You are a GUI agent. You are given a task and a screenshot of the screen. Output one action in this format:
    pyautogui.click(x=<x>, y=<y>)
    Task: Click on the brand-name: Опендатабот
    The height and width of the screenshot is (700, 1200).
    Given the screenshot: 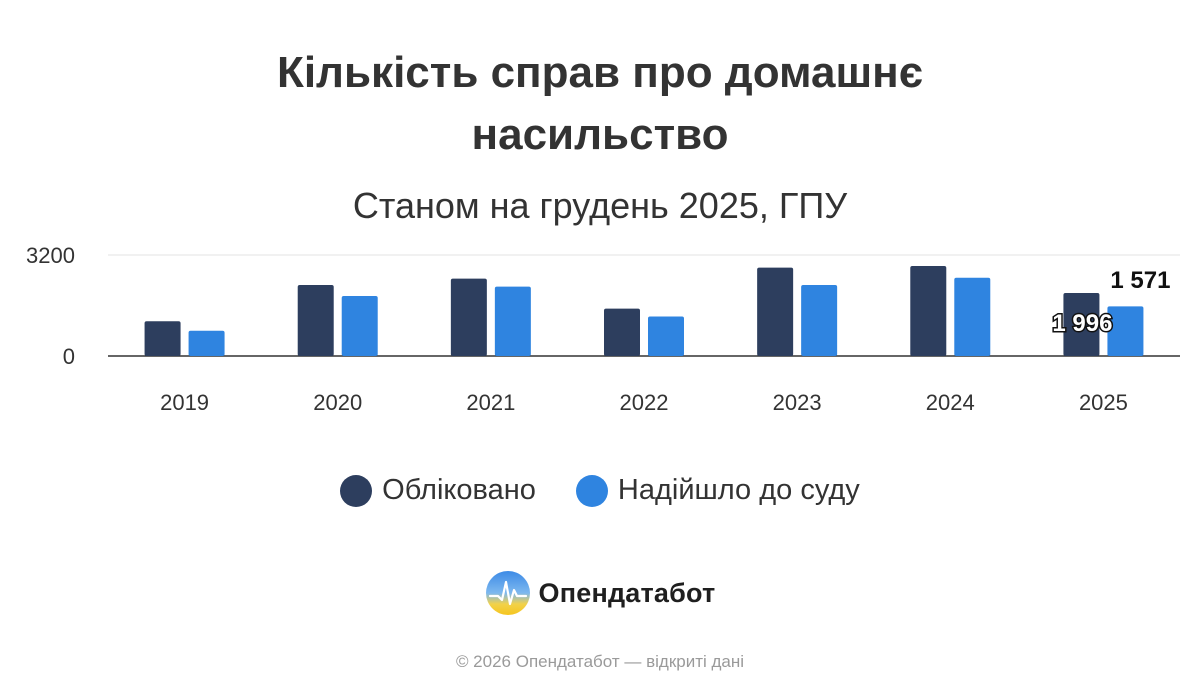 What is the action you would take?
    pyautogui.click(x=627, y=592)
    